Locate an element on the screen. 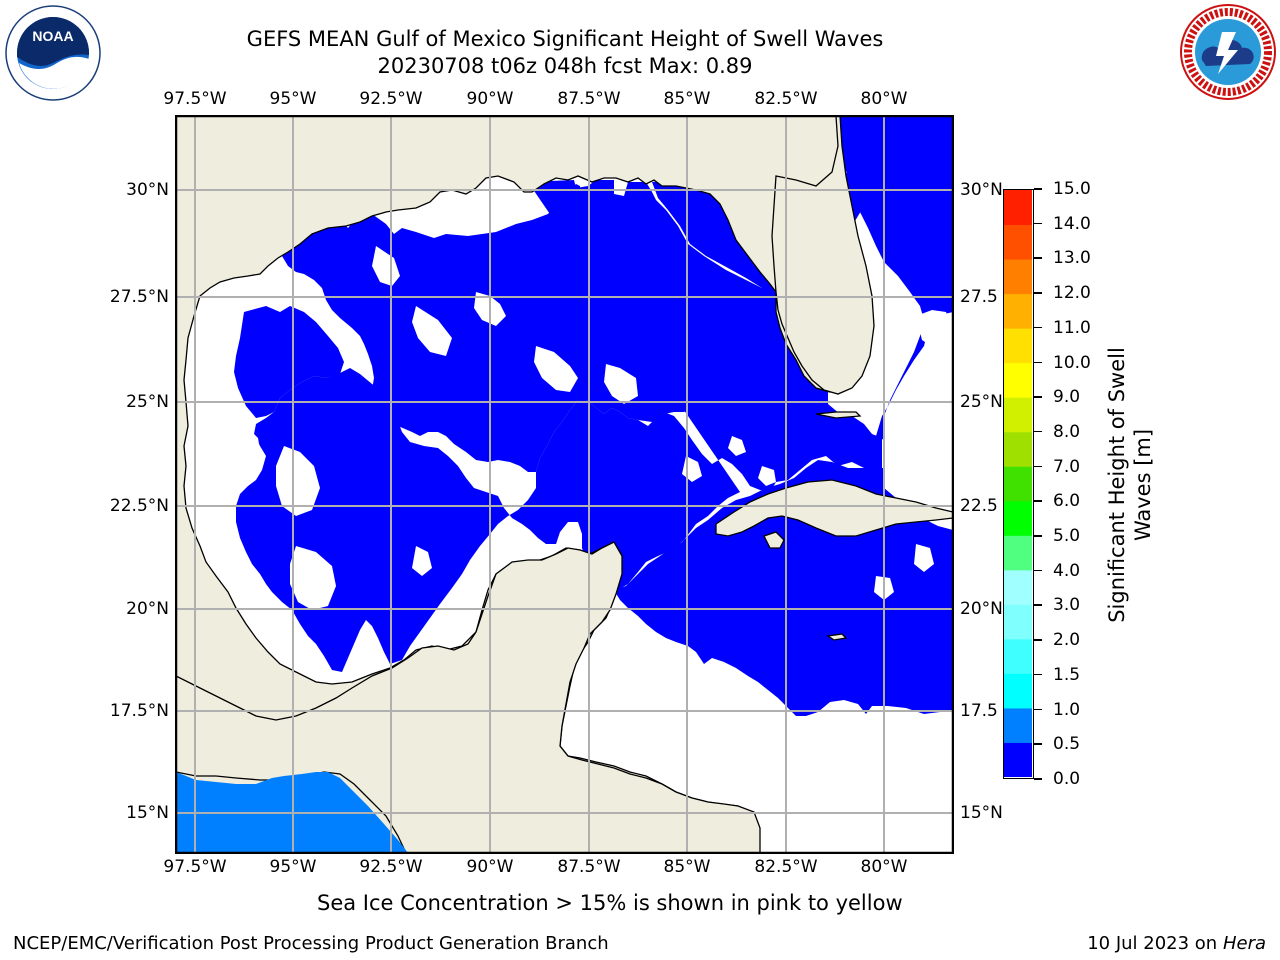 The height and width of the screenshot is (960, 1280). colorbar-tick-label: 14.0 is located at coordinates (1072, 223).